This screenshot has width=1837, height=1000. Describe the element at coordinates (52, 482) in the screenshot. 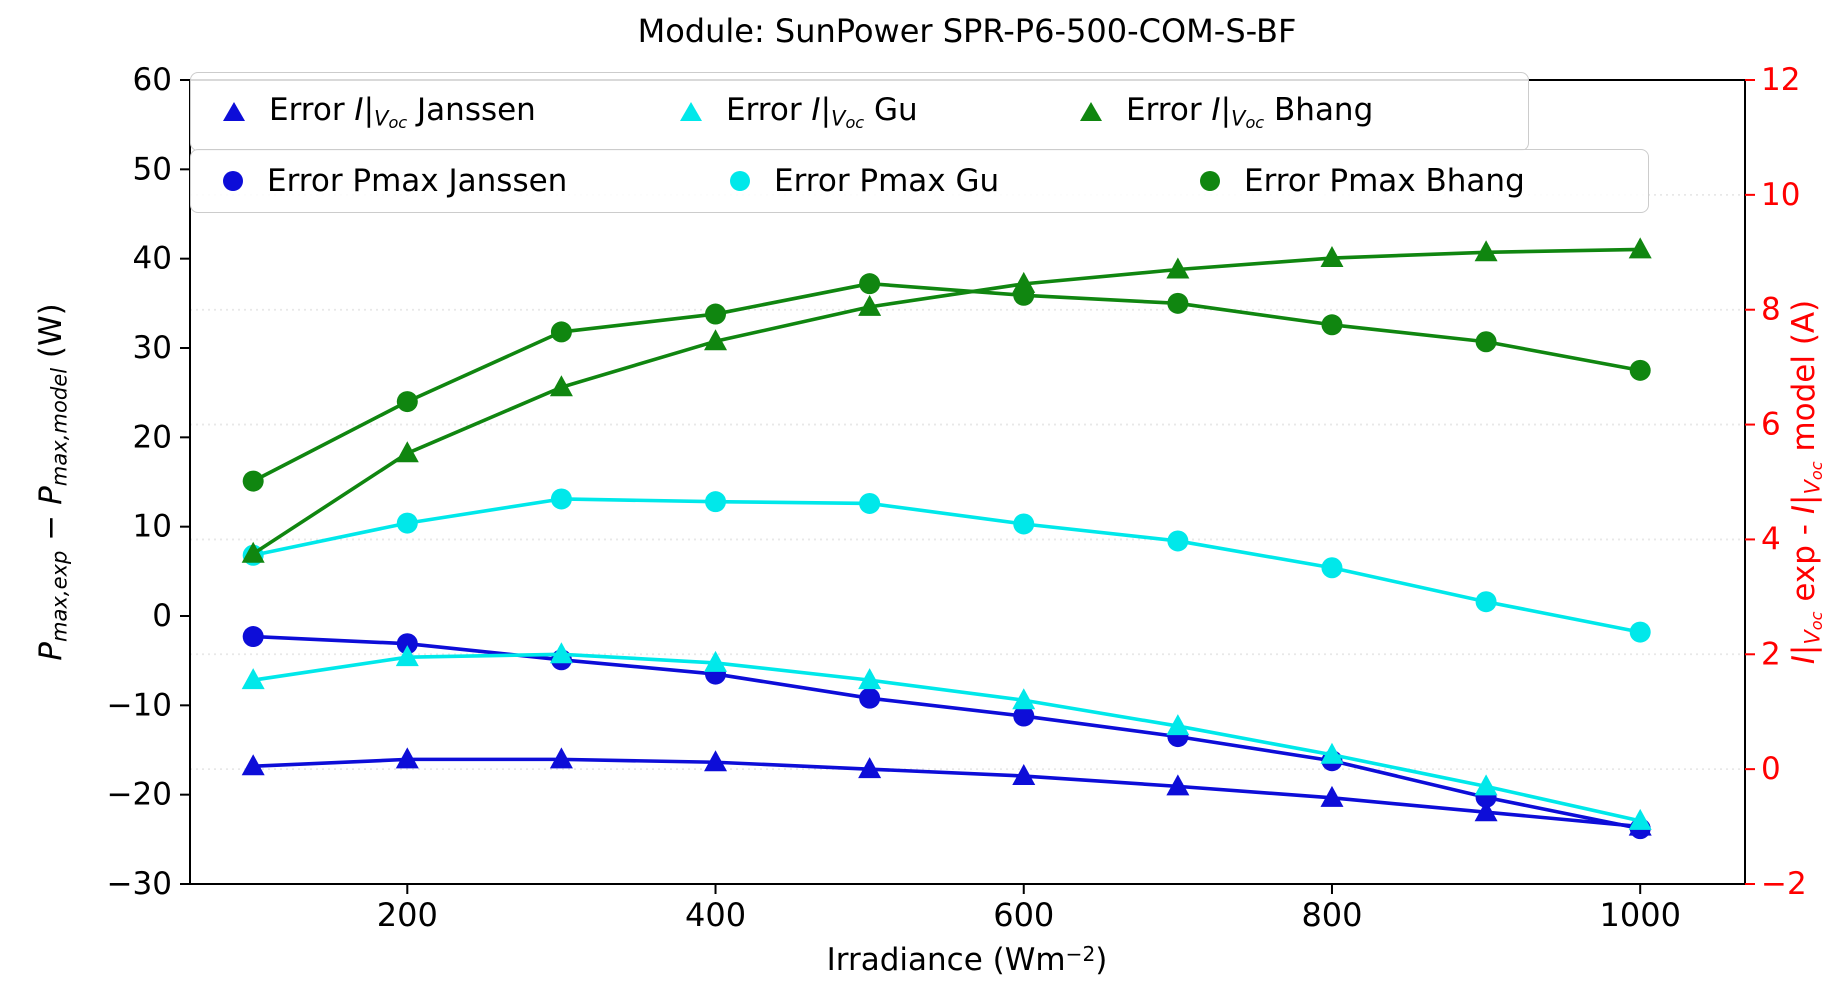

I see `left-y-axis-label: Pmax,exp − Pmax,model (W)` at that location.